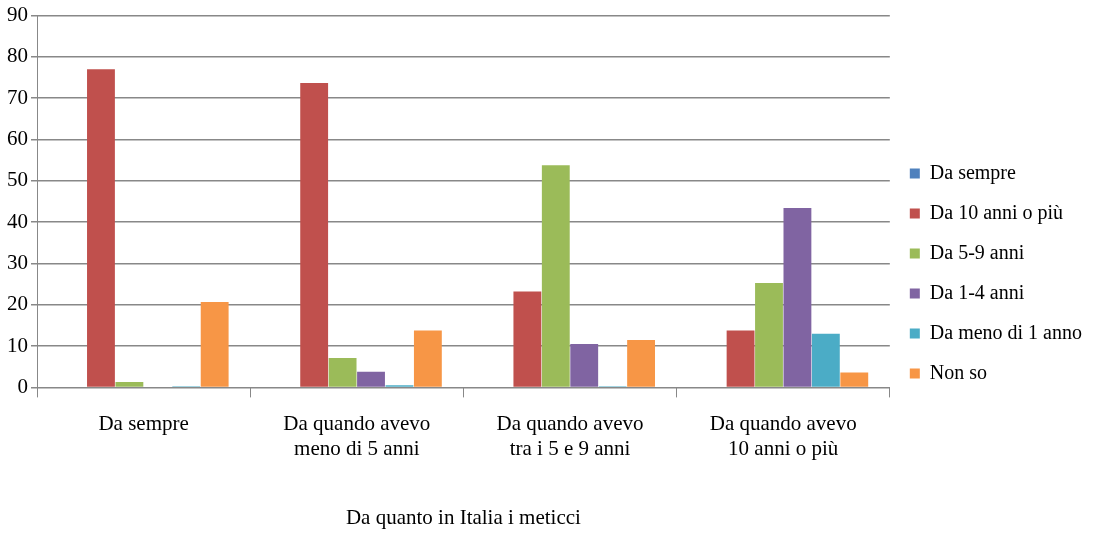 This screenshot has width=1098, height=543. What do you see at coordinates (977, 291) in the screenshot?
I see `legend-label: Da 1-4 anni` at bounding box center [977, 291].